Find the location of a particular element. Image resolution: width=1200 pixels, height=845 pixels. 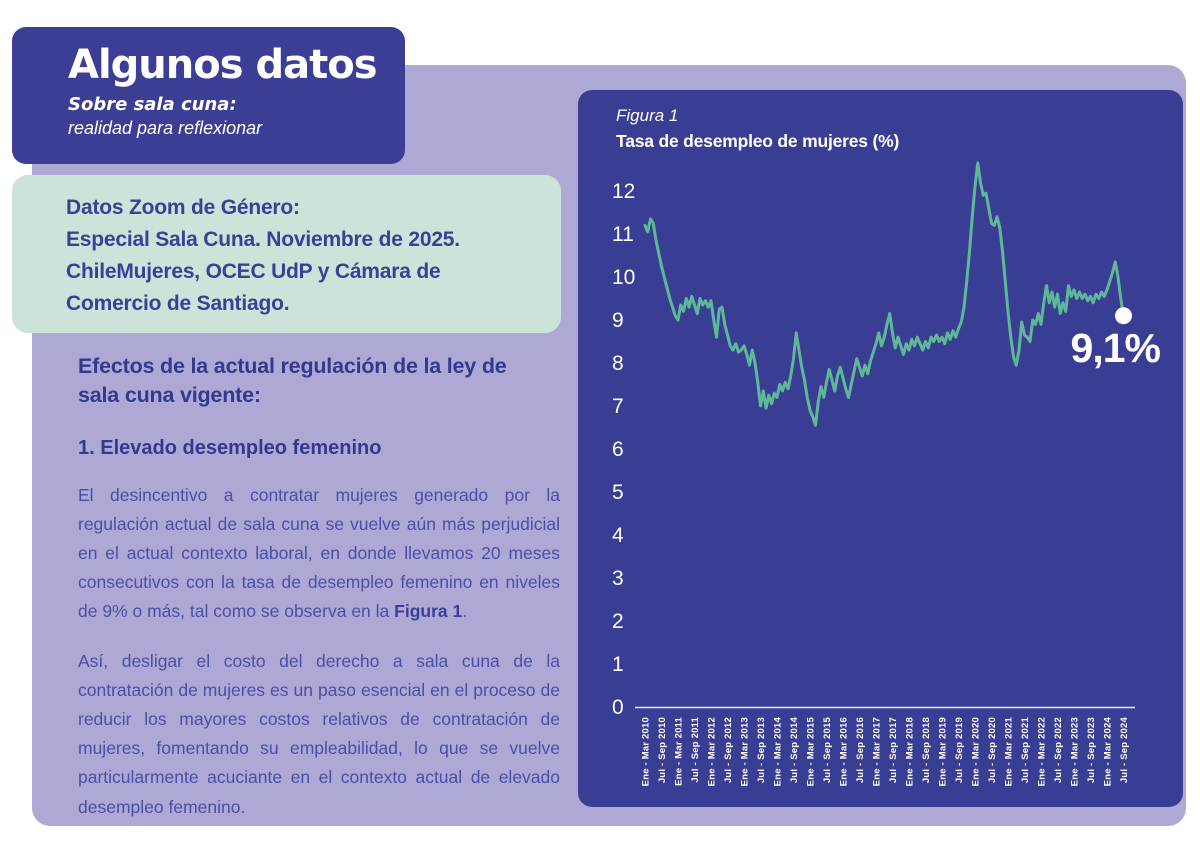

page-subtitle-italic: realidad para reflexionar is located at coordinates (165, 128).